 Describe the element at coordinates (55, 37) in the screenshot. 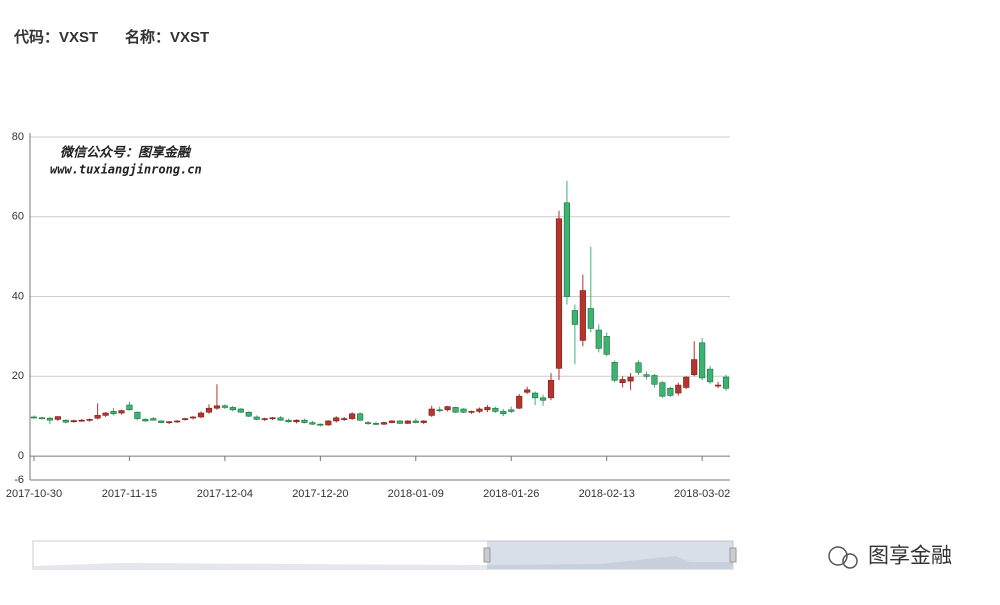

I see `header-code: 代码：VXST` at that location.